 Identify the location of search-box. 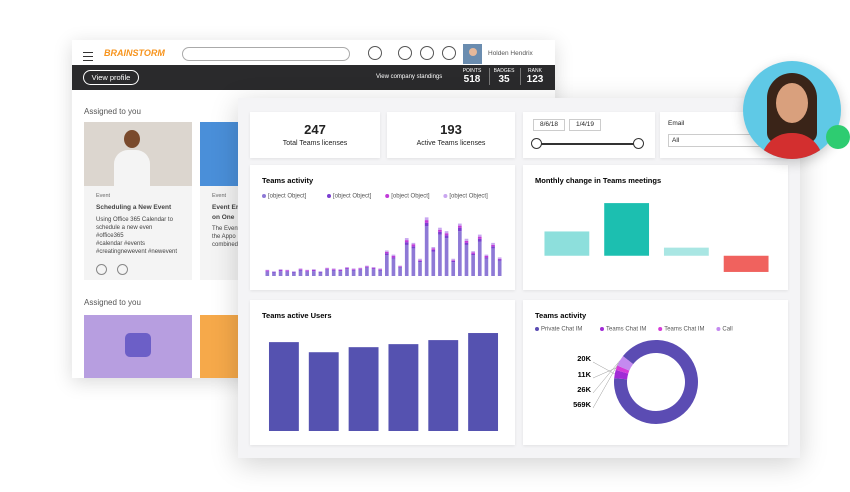
(266, 54).